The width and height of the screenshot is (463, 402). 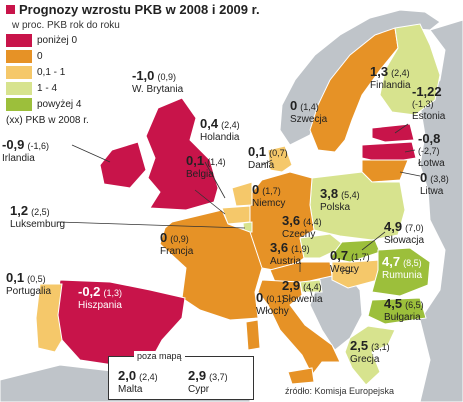 I want to click on legend: poniżej 0 0 0,1 - 1 1 - 4 powyżej 4, so click(x=81, y=73).